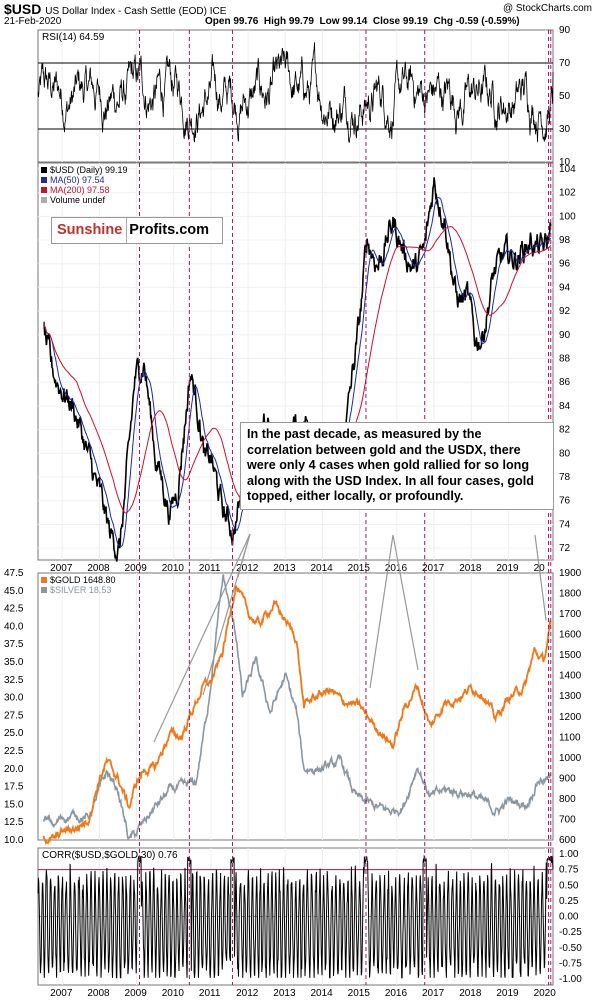  What do you see at coordinates (173, 993) in the screenshot?
I see `corr-x-tick-label: 2010` at bounding box center [173, 993].